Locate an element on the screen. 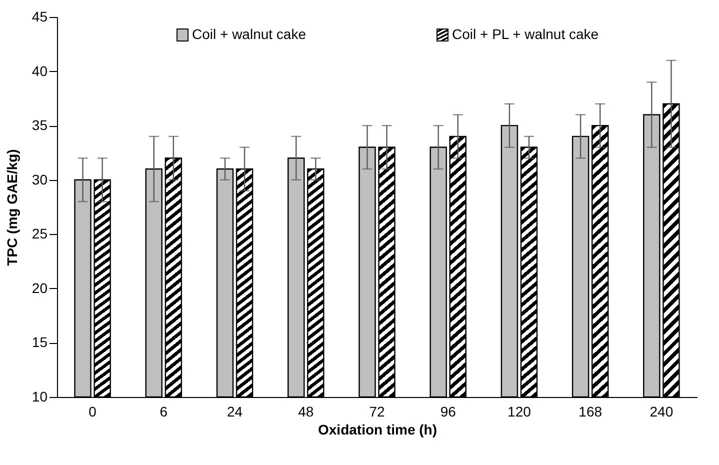  x-tick-label: 240 is located at coordinates (662, 412).